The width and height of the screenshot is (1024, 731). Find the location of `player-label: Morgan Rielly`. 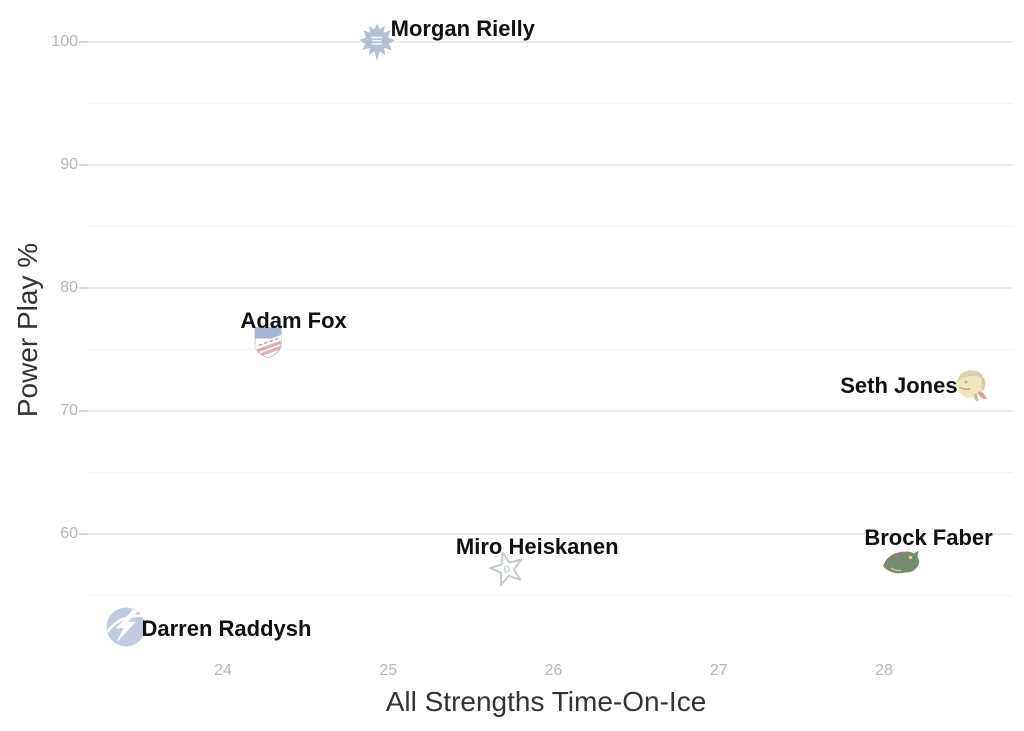

player-label: Morgan Rielly is located at coordinates (462, 28).